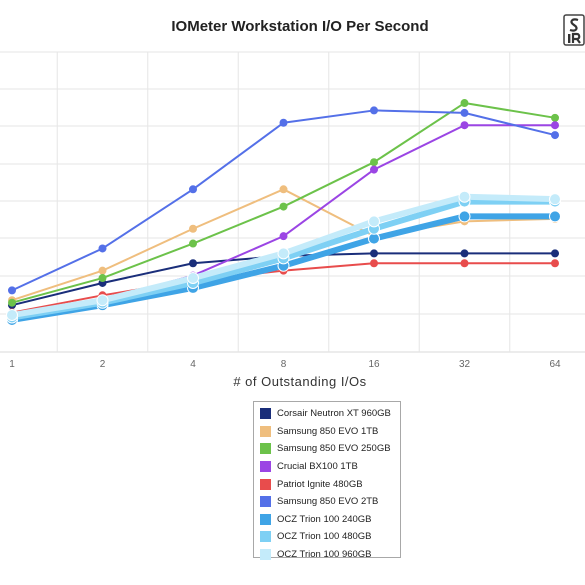  Describe the element at coordinates (555, 364) in the screenshot. I see `x-tick-label: 64` at that location.